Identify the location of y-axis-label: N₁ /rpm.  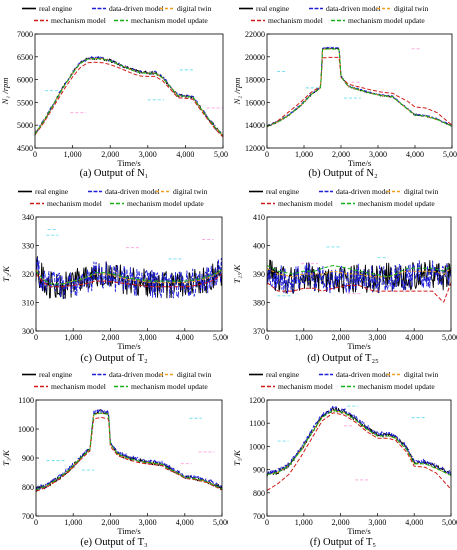
(5, 92).